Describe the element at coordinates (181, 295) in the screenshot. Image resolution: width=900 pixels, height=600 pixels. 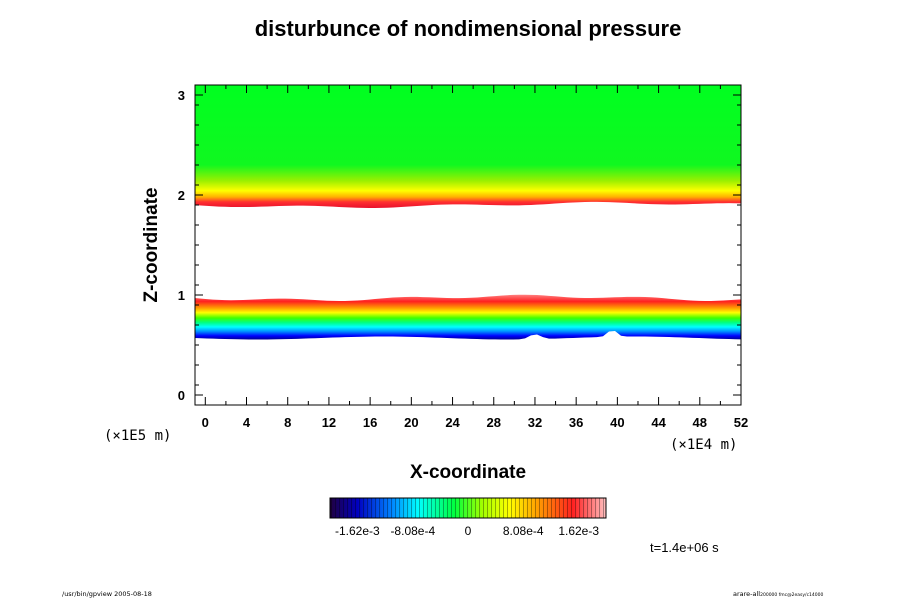
I see `y-tick-label: 1` at that location.